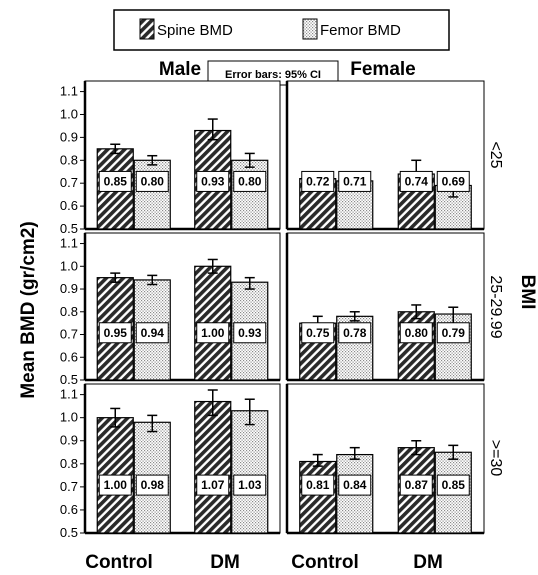 The image size is (538, 575). I want to click on data-label: 0.69, so click(454, 181).